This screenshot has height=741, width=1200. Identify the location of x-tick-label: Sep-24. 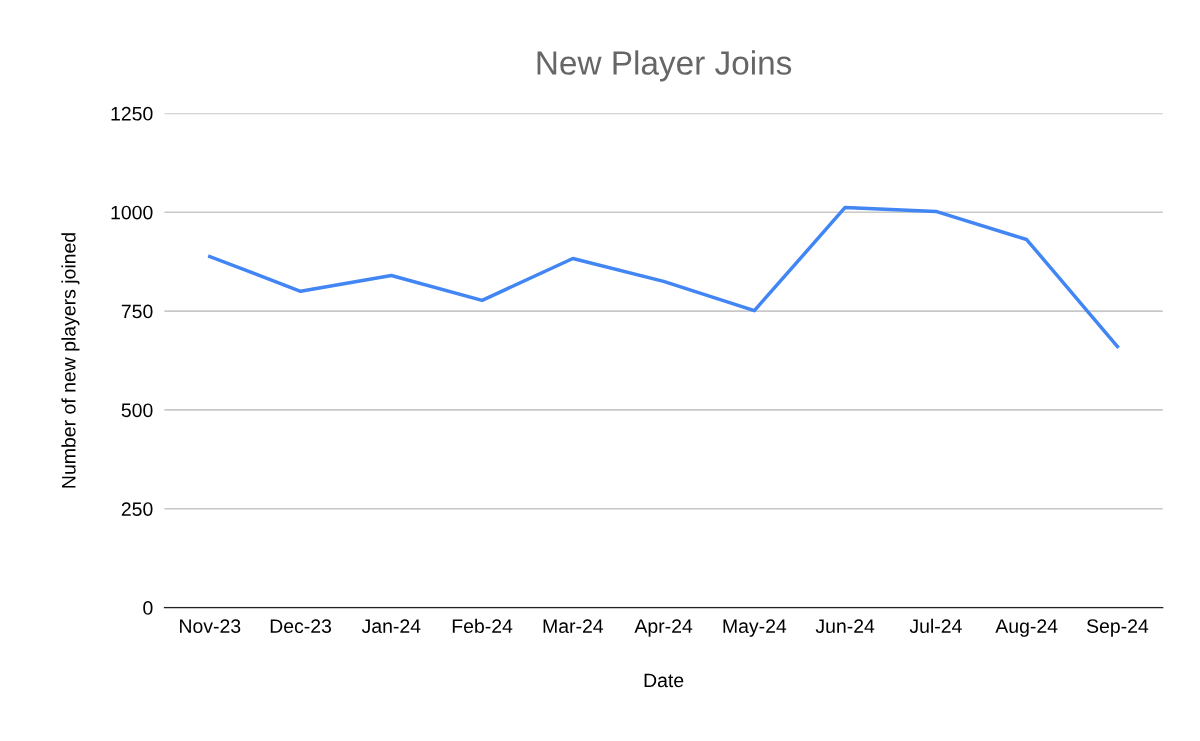
(1117, 628).